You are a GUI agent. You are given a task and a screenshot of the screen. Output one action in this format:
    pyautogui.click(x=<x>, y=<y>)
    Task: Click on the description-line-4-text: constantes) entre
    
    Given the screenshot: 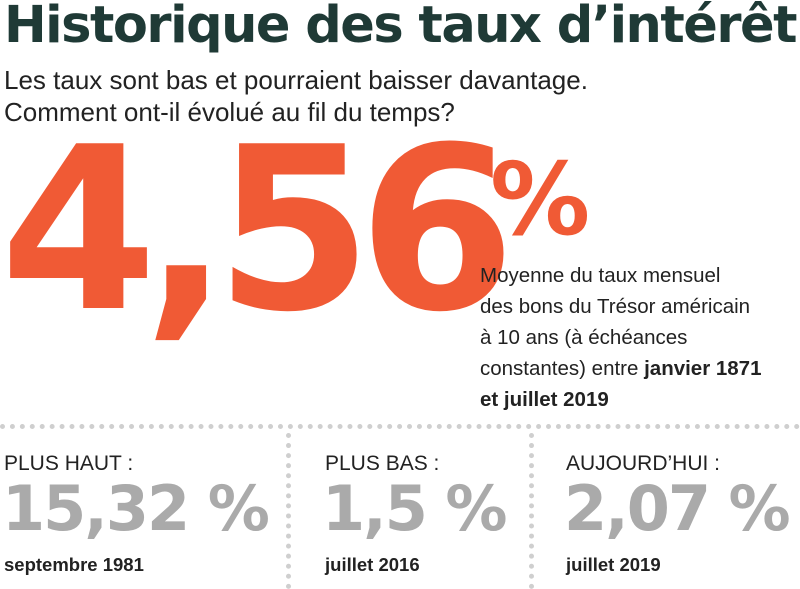 What is the action you would take?
    pyautogui.click(x=562, y=368)
    